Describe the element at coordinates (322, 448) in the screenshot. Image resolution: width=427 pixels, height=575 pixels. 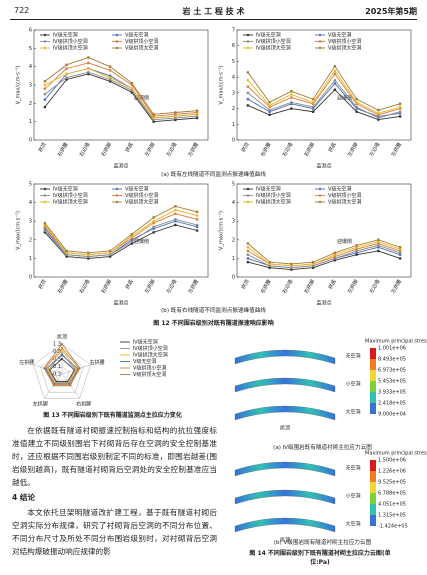
I see `caption: (a) Ⅳ级围岩既有隧道衬砌主拉应力云图` at that location.